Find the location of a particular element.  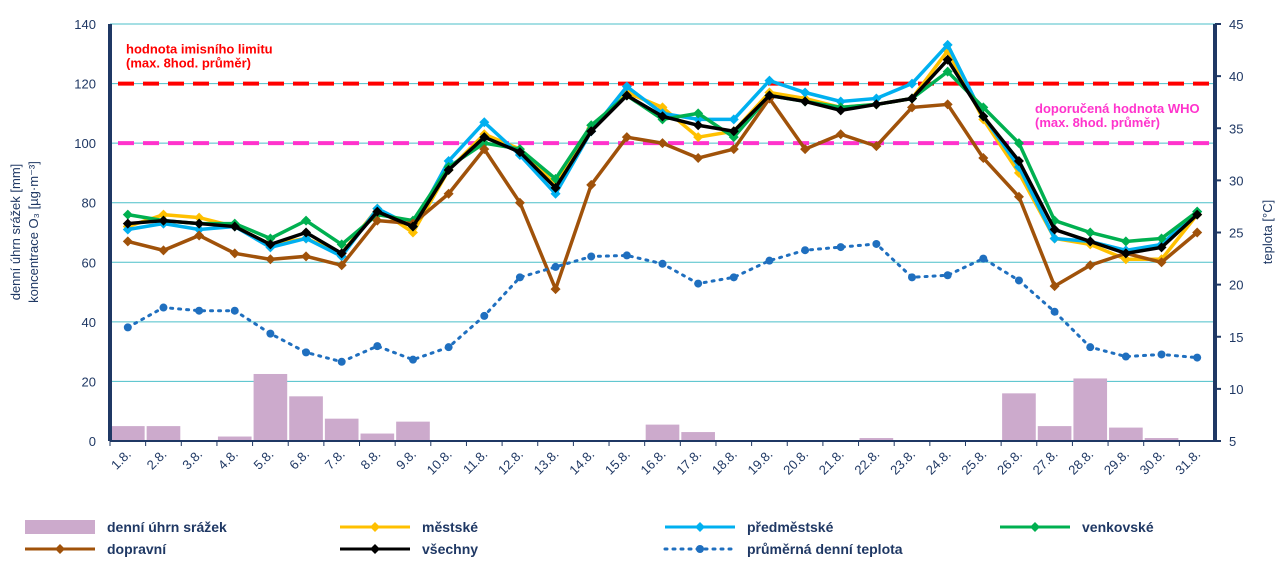

x-tick-label: 29.8. is located at coordinates (1116, 462).